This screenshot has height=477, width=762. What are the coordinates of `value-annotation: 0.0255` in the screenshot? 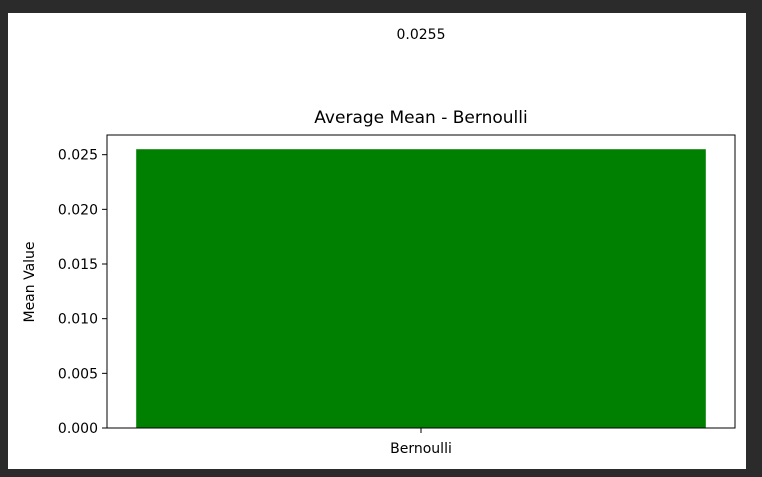 It's located at (421, 35).